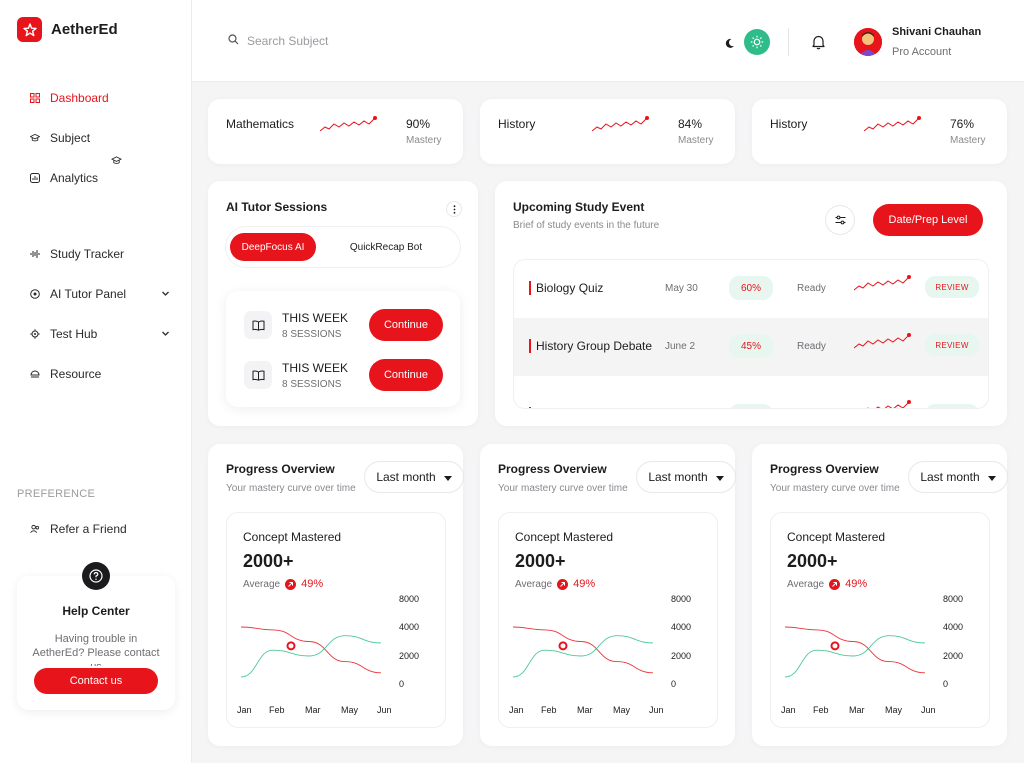 The width and height of the screenshot is (1024, 763). Describe the element at coordinates (788, 42) in the screenshot. I see `header-divider` at that location.